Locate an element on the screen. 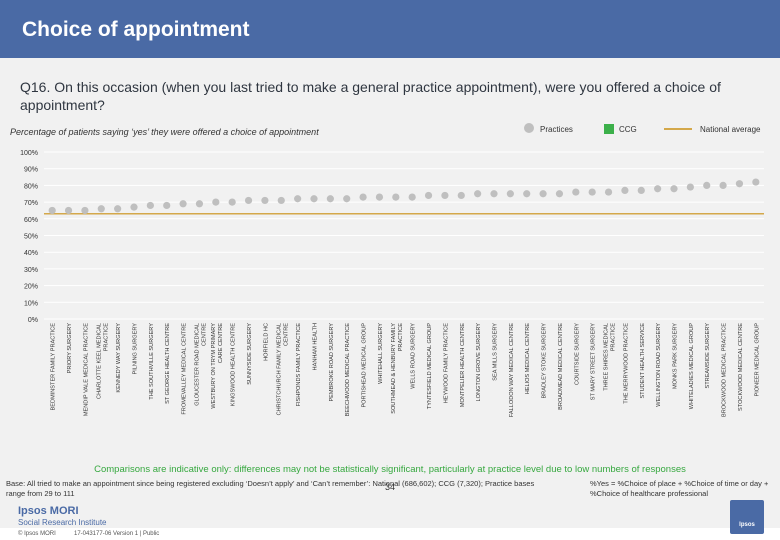 This screenshot has width=780, height=540. y-tick-label: 30% is located at coordinates (31, 270).